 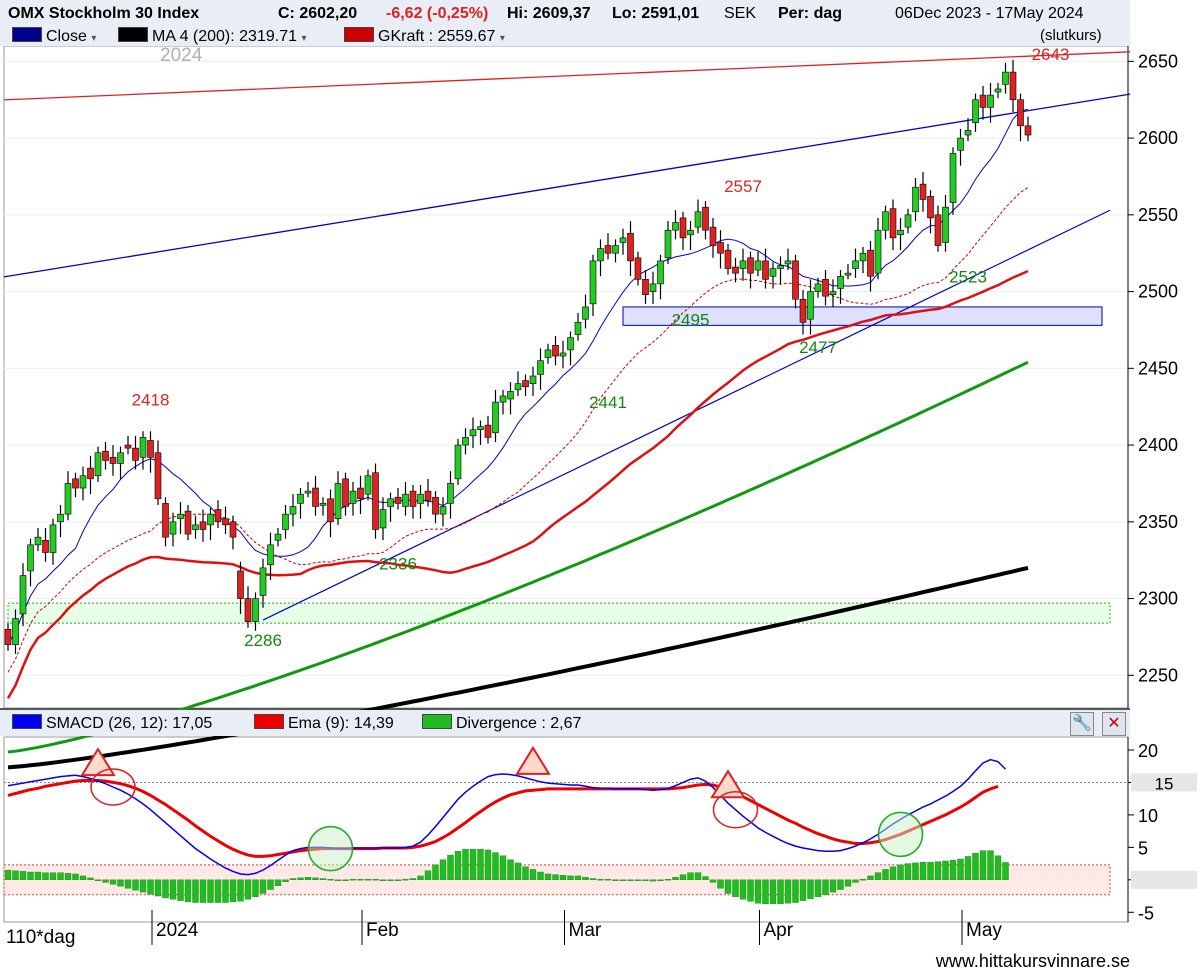 I want to click on legend-gkraft: GKraft : 2559.67 ▾, so click(x=424, y=36).